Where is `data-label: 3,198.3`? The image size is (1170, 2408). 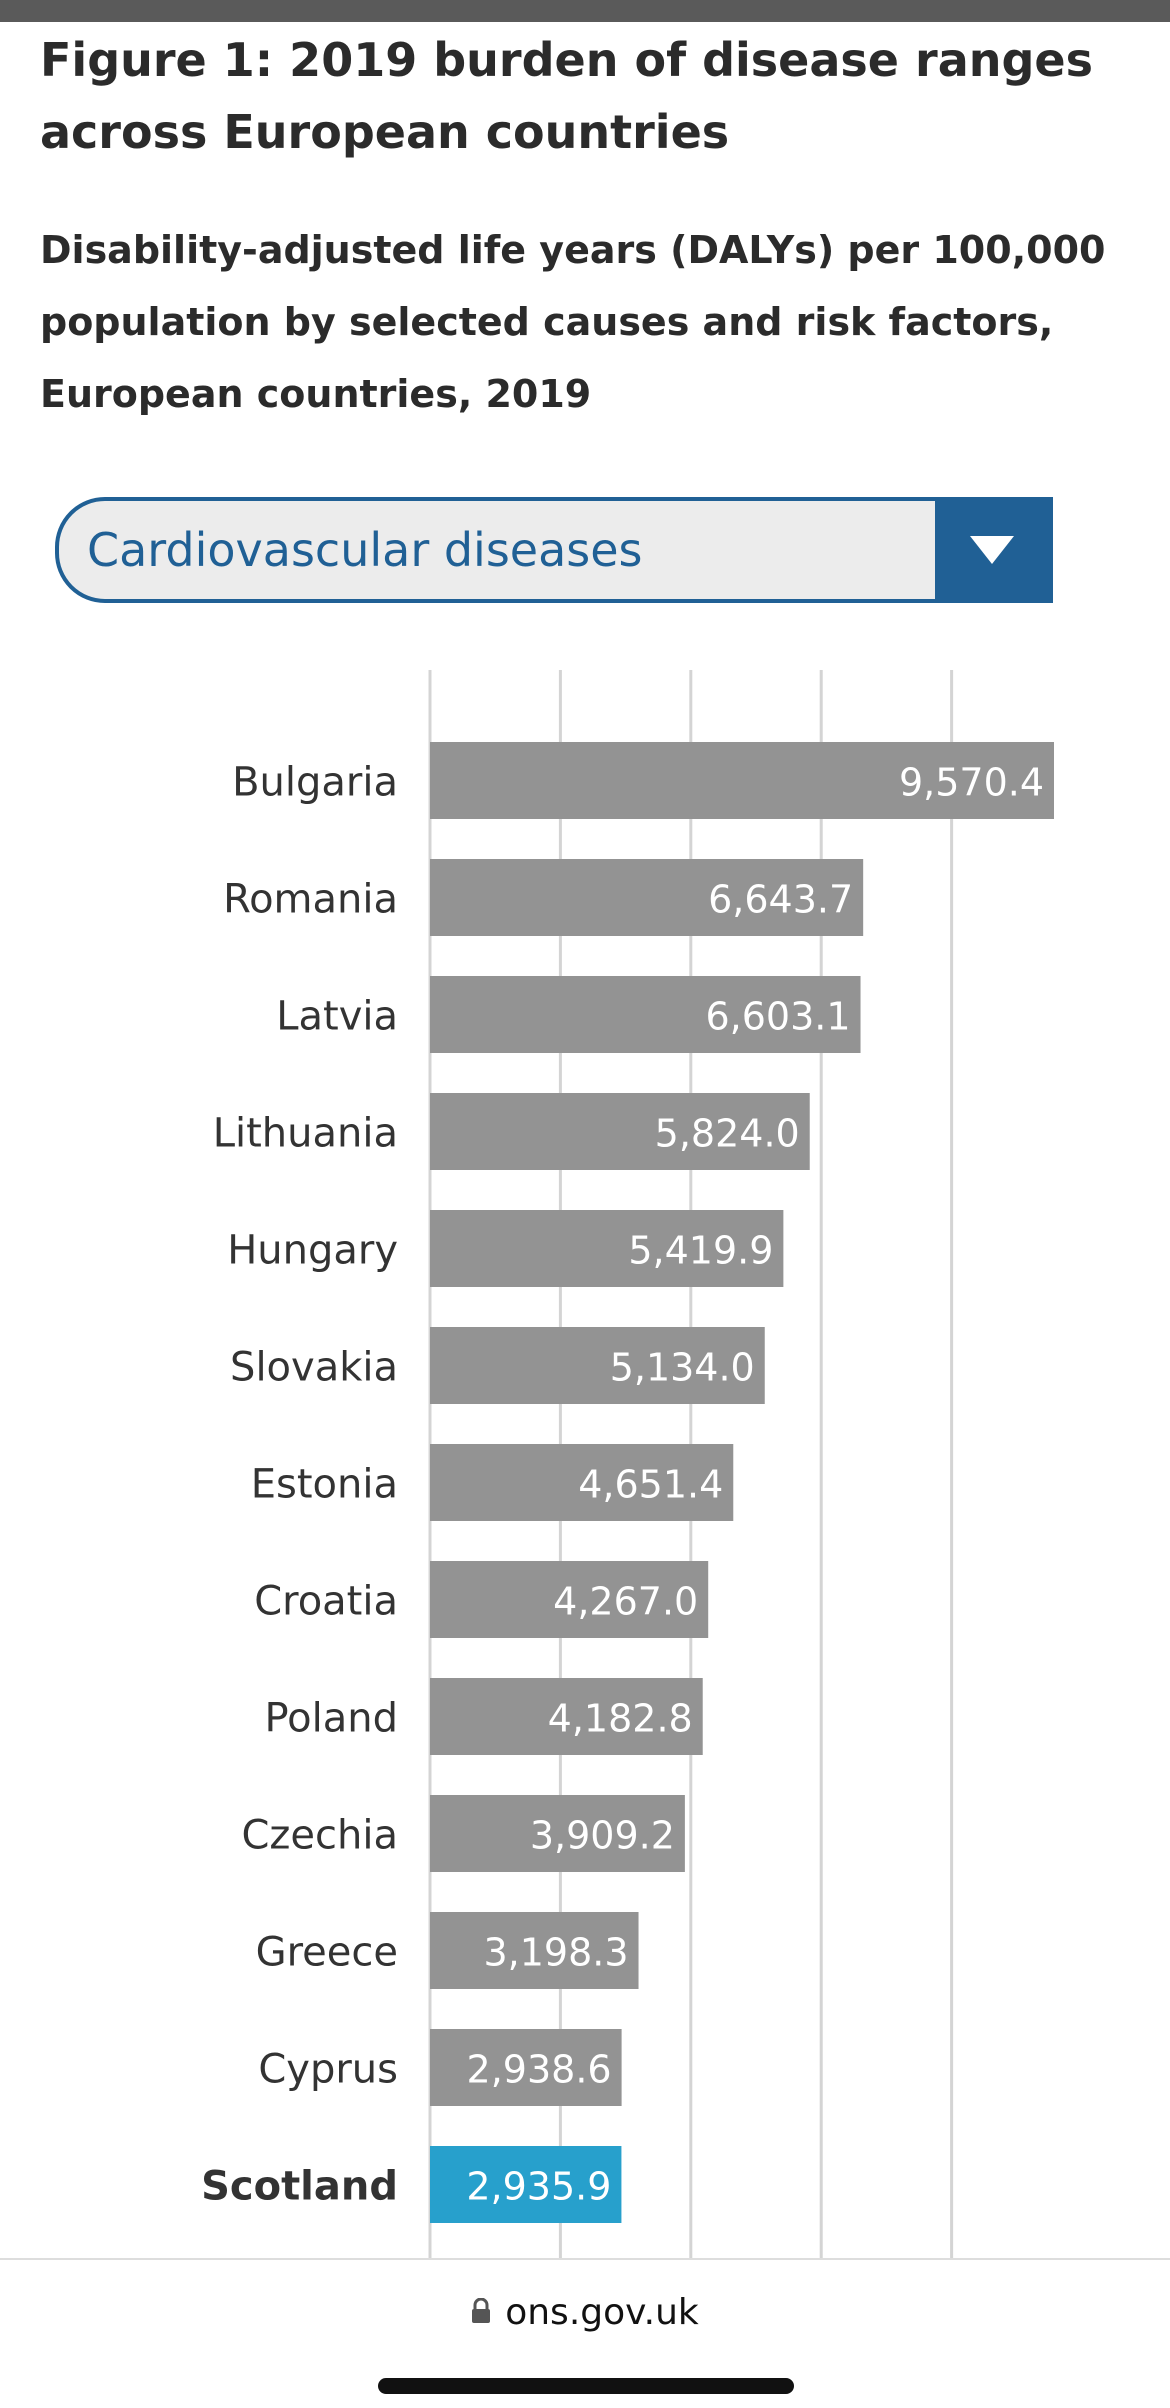
data-label: 3,198.3 is located at coordinates (555, 1953).